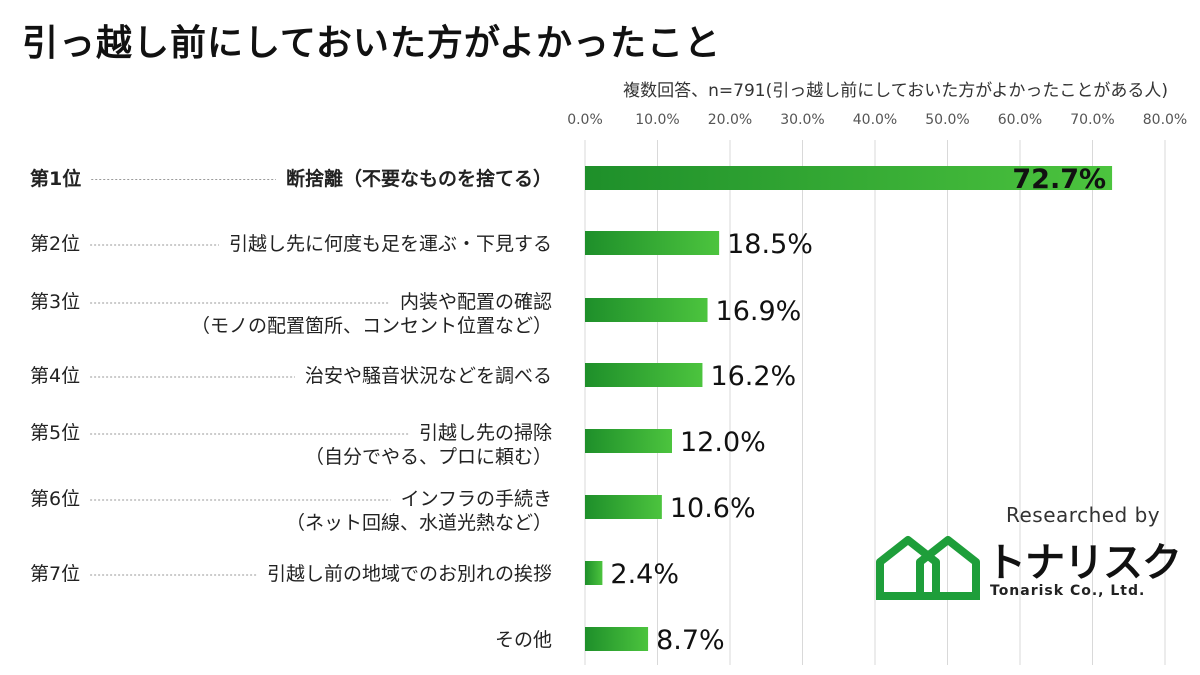  Describe the element at coordinates (55, 499) in the screenshot. I see `rank-label: 第6位` at that location.